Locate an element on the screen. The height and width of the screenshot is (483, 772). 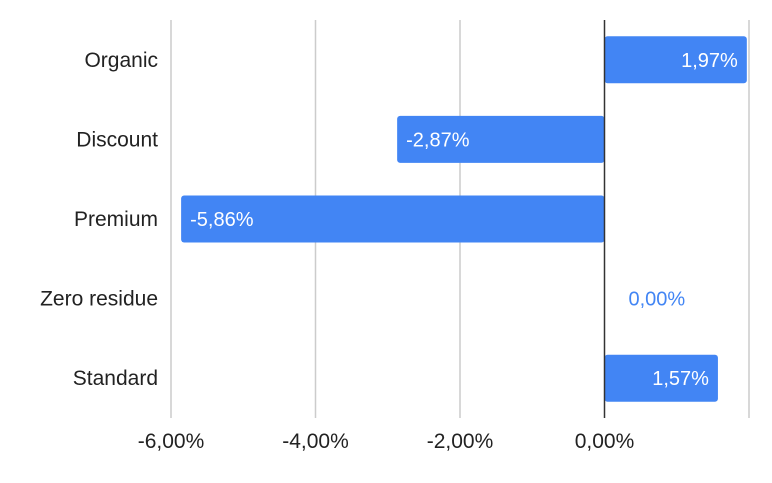
data-label: -2,87% is located at coordinates (438, 140).